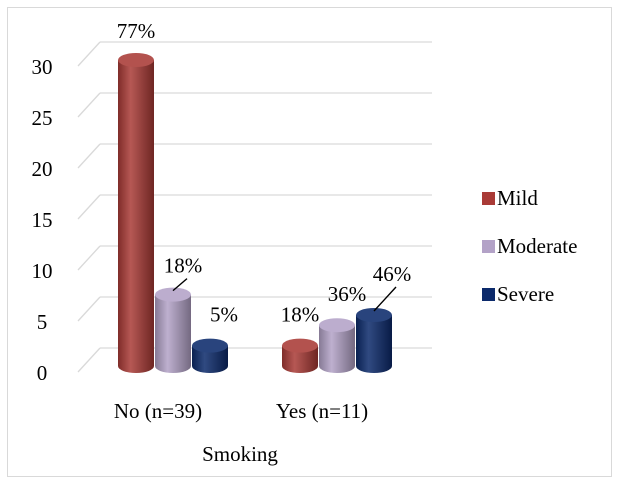  What do you see at coordinates (42, 373) in the screenshot?
I see `y-tick-label: 0` at bounding box center [42, 373].